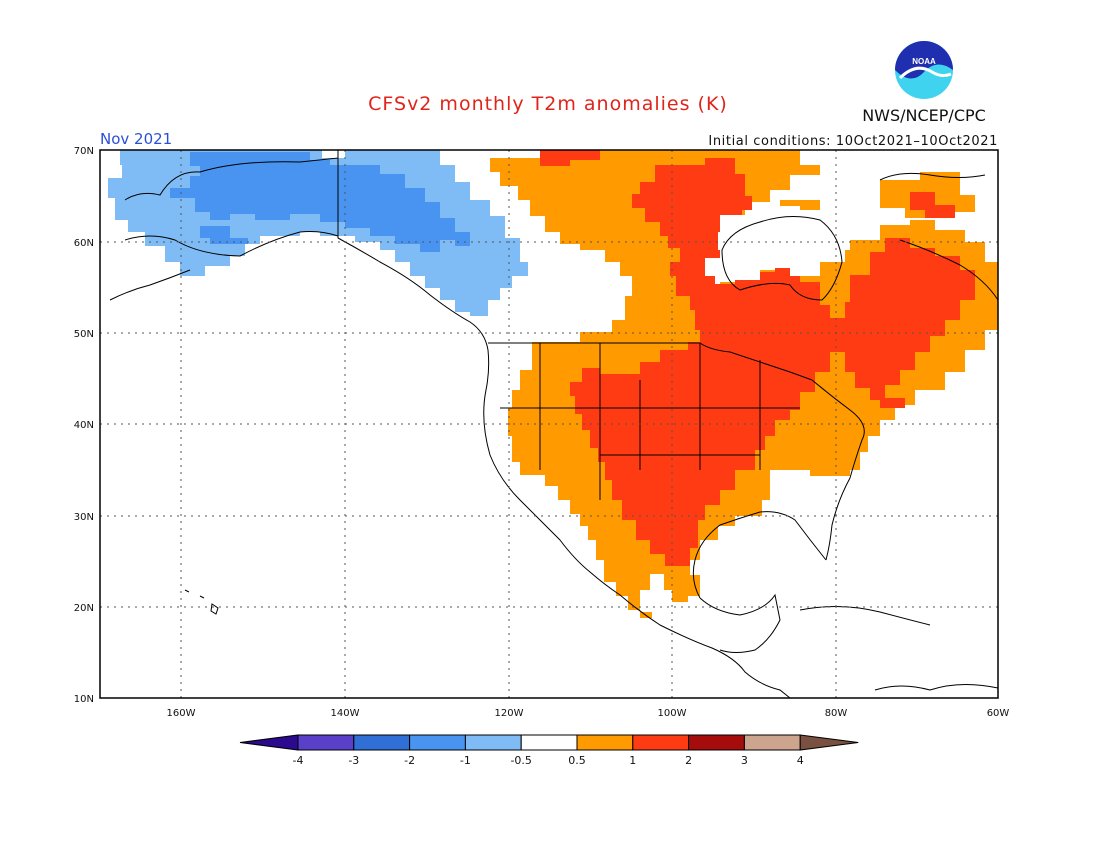  I want to click on colorbar: -4 -3 -2 -1 -0.5 0.5 1 2 3 4, so click(549, 750).